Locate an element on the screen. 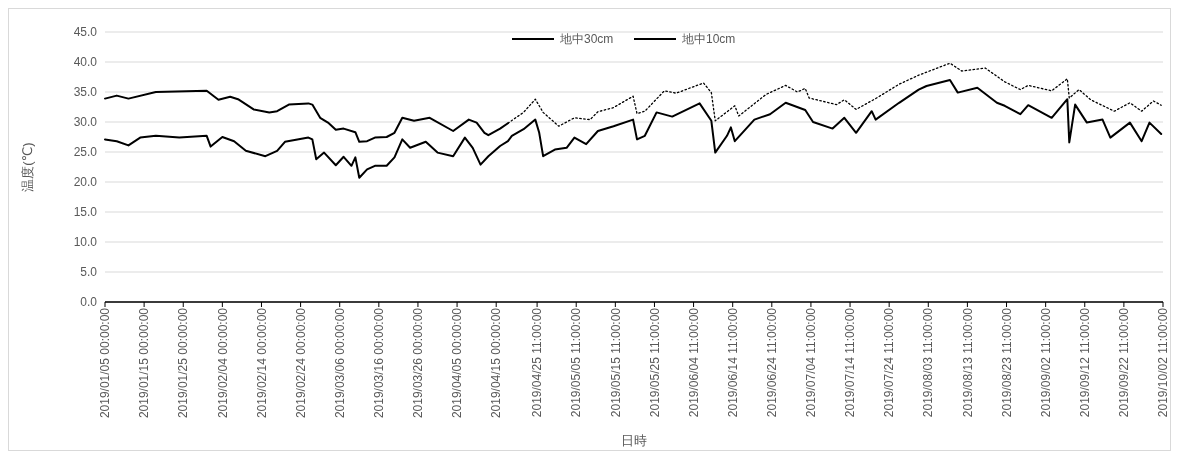  x-tick-label: 2019/04/25 11:00:00 is located at coordinates (537, 362).